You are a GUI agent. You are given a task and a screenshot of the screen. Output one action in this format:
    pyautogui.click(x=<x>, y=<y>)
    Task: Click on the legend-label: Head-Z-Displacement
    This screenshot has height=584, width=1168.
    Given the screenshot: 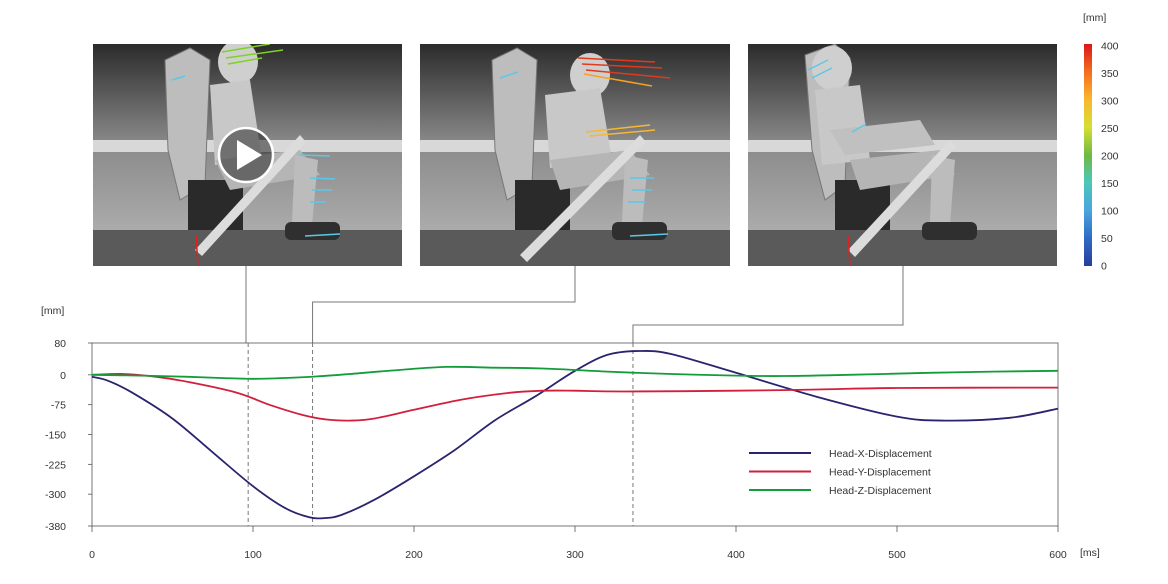 What is the action you would take?
    pyautogui.click(x=880, y=491)
    